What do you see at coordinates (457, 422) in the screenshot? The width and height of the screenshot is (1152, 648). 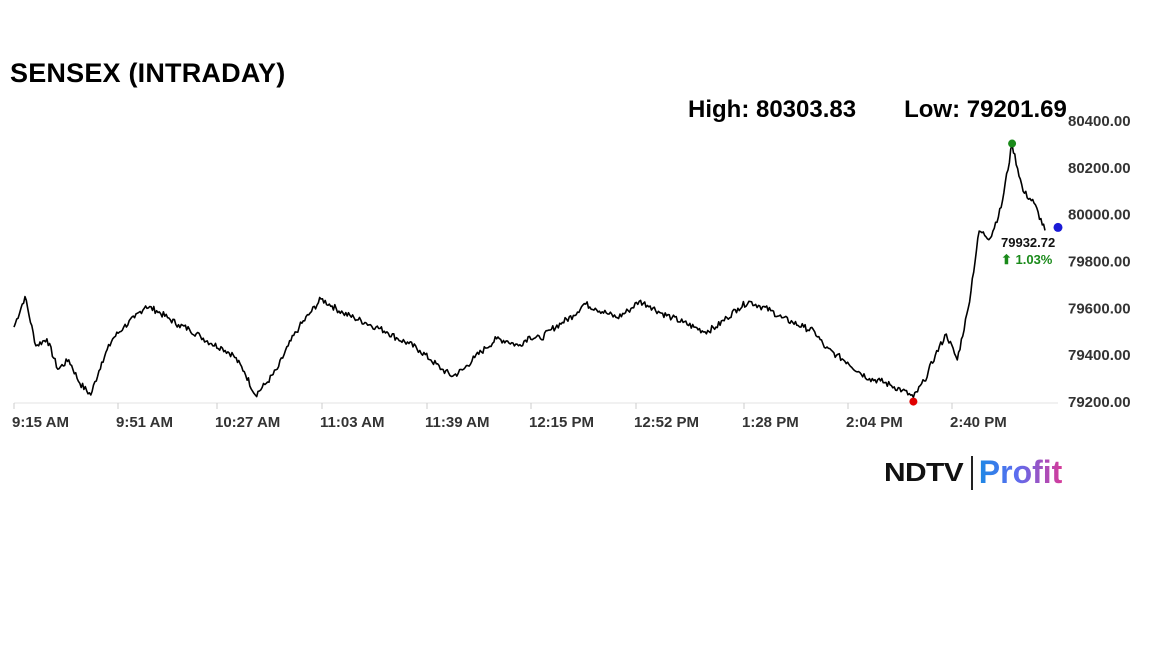 I see `x-tick-label: 11:39 AM` at bounding box center [457, 422].